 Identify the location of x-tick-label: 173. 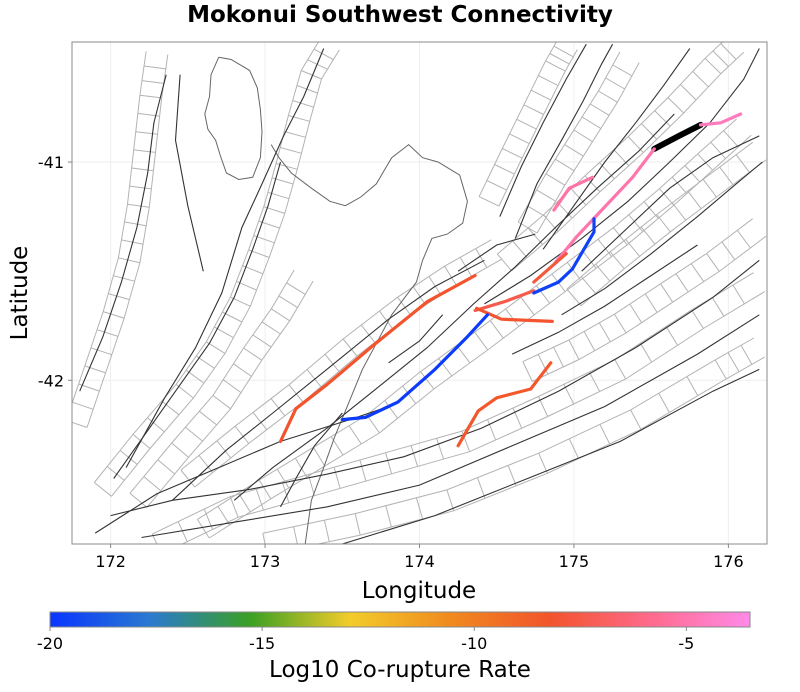
(265, 561).